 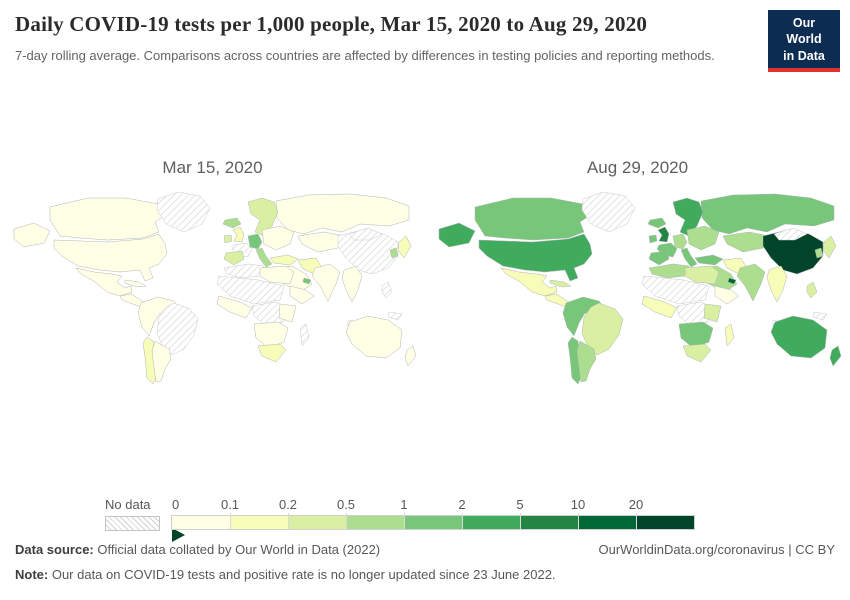 What do you see at coordinates (386, 290) in the screenshot?
I see `region-philippines-mar15` at bounding box center [386, 290].